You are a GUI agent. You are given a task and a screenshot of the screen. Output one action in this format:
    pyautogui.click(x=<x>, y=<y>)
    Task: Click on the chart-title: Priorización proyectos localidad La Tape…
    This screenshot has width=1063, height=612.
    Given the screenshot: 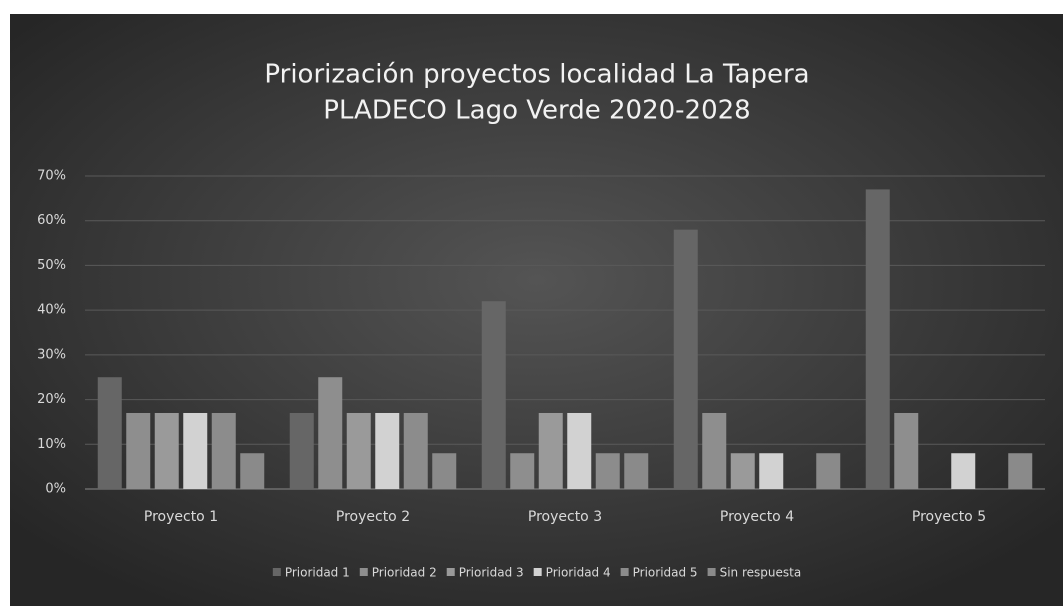 What is the action you would take?
    pyautogui.click(x=536, y=75)
    